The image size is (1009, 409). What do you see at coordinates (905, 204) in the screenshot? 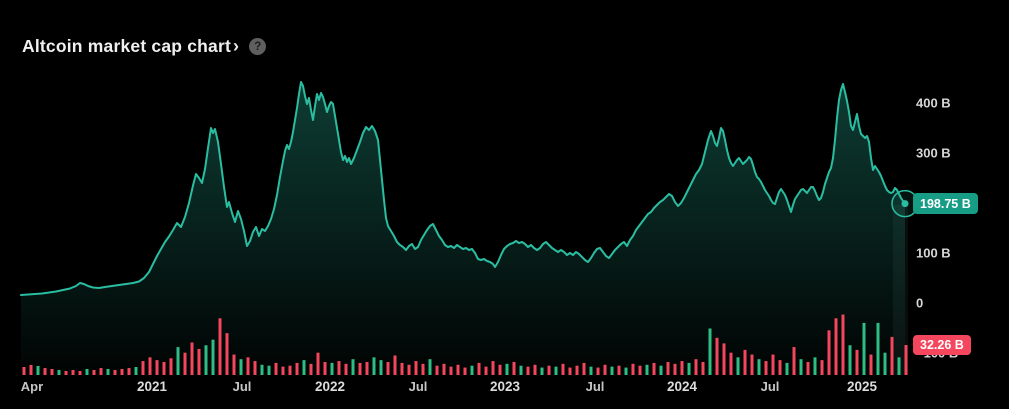
I see `last-point-dot` at bounding box center [905, 204].